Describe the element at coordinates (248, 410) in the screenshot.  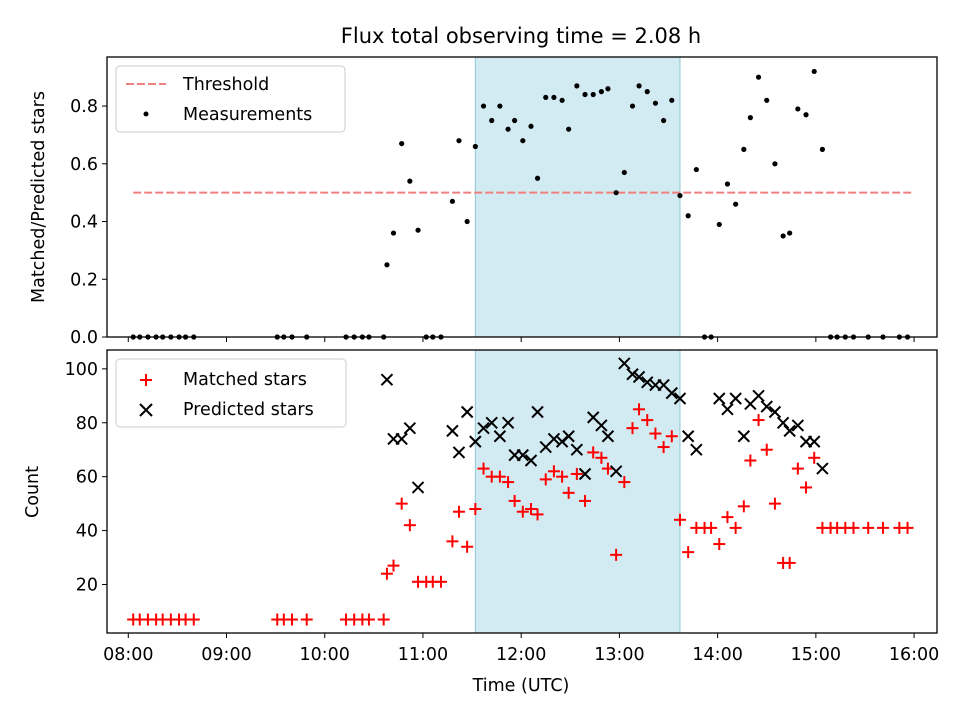
I see `predicted-legend-label: Predicted stars` at that location.